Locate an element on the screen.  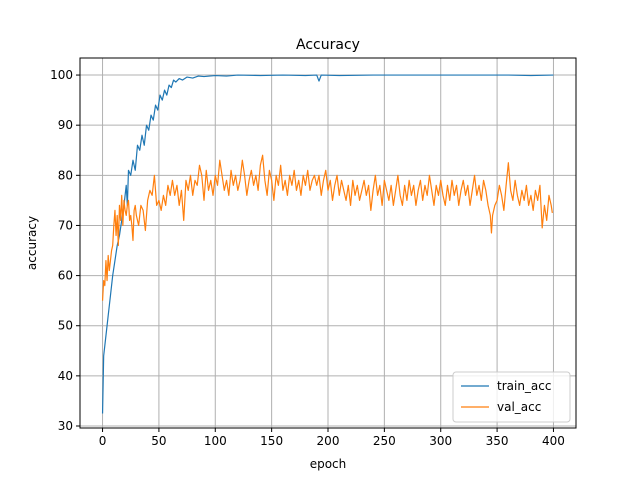
legend-label-train-acc: train_acc is located at coordinates (524, 386).